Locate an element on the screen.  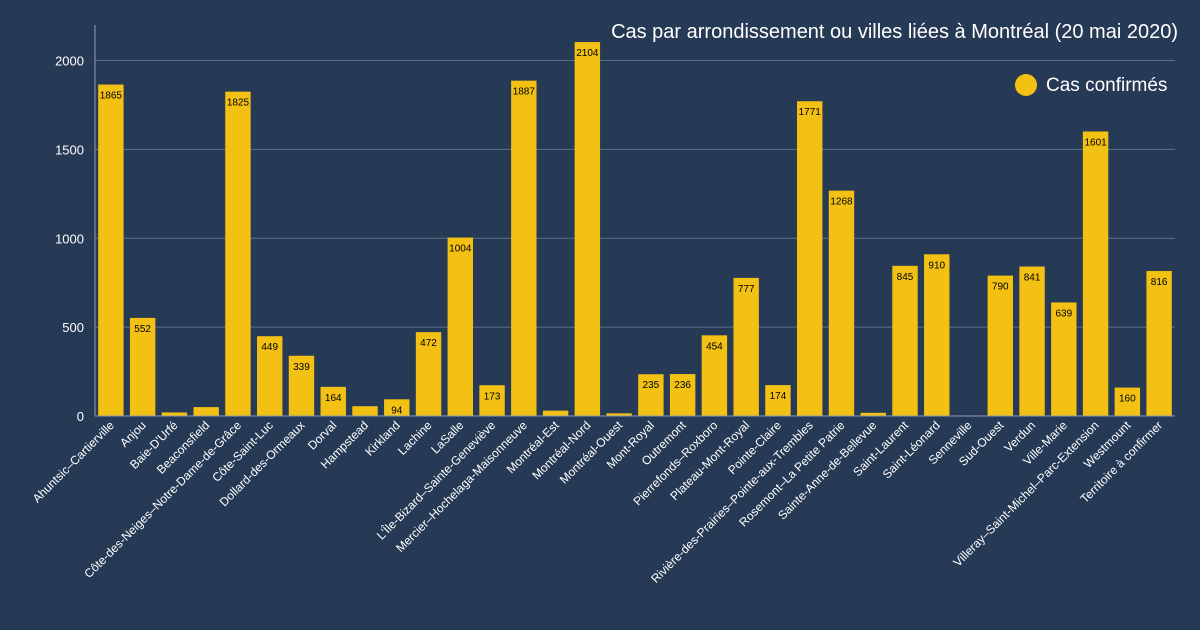
bar-value-label: 2104 is located at coordinates (587, 53).